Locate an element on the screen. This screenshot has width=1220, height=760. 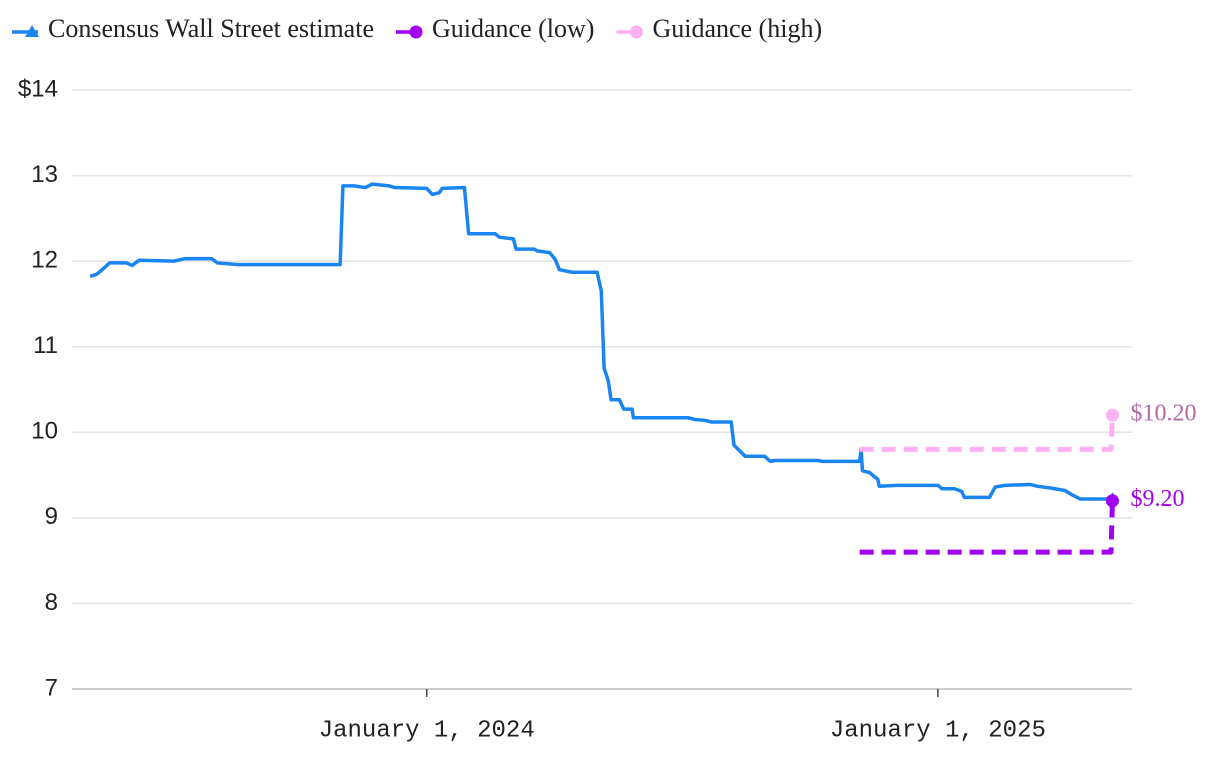
legend-item: Consensus Wall Street estimate is located at coordinates (193, 28).